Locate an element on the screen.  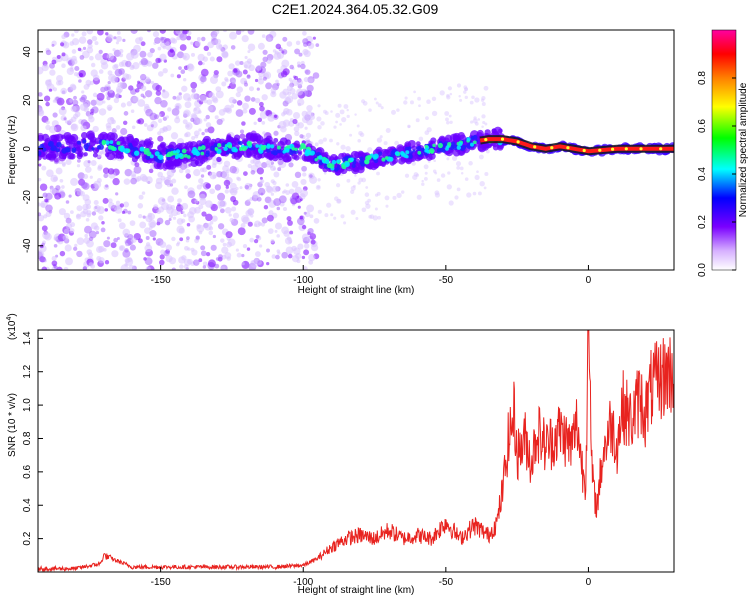
x-tick-label: -50 is located at coordinates (446, 582).